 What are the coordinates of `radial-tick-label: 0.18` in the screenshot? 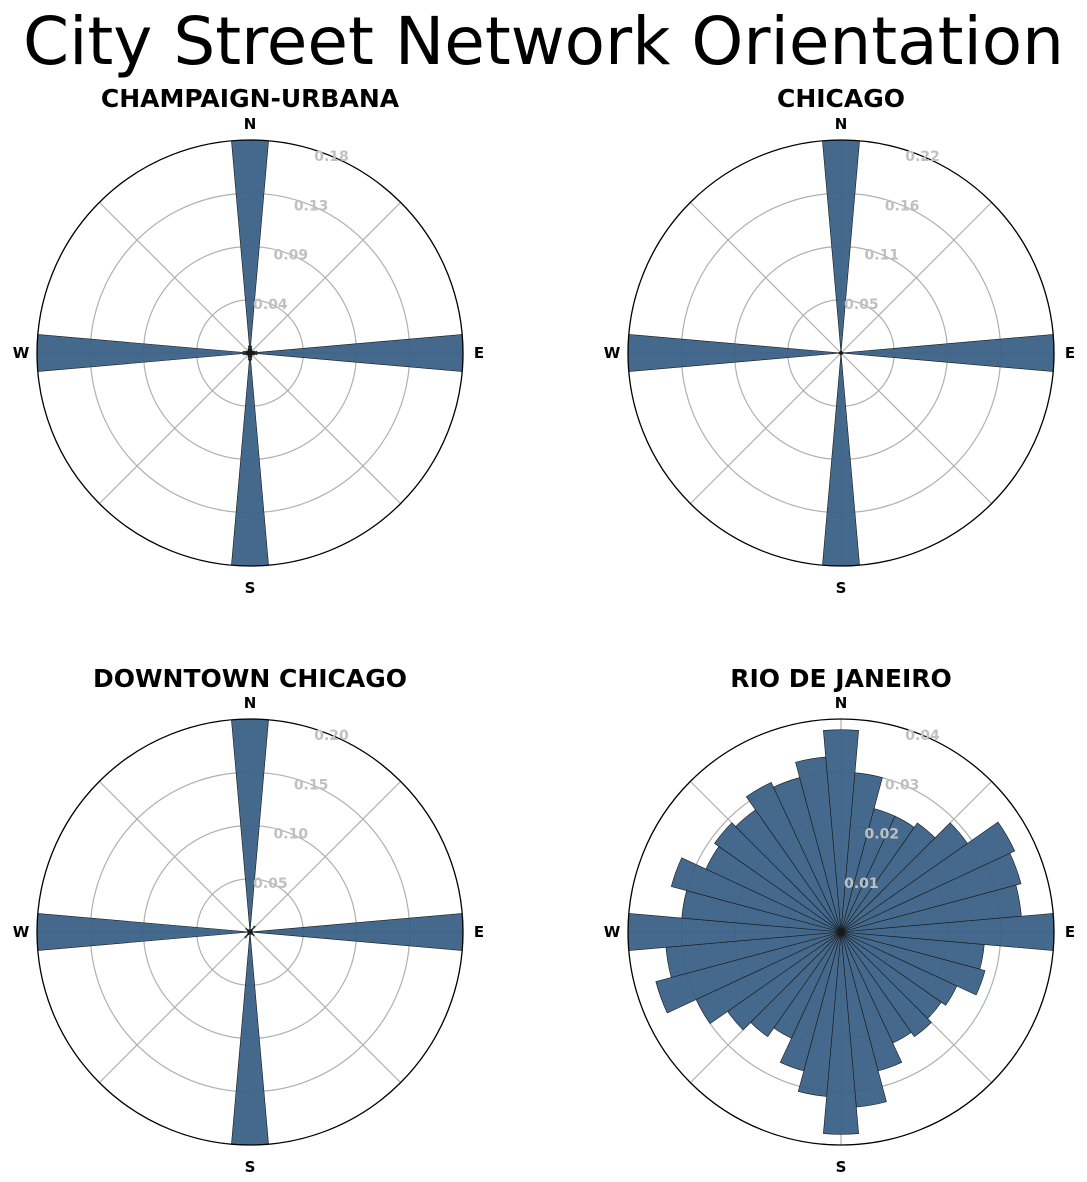 It's located at (331, 157).